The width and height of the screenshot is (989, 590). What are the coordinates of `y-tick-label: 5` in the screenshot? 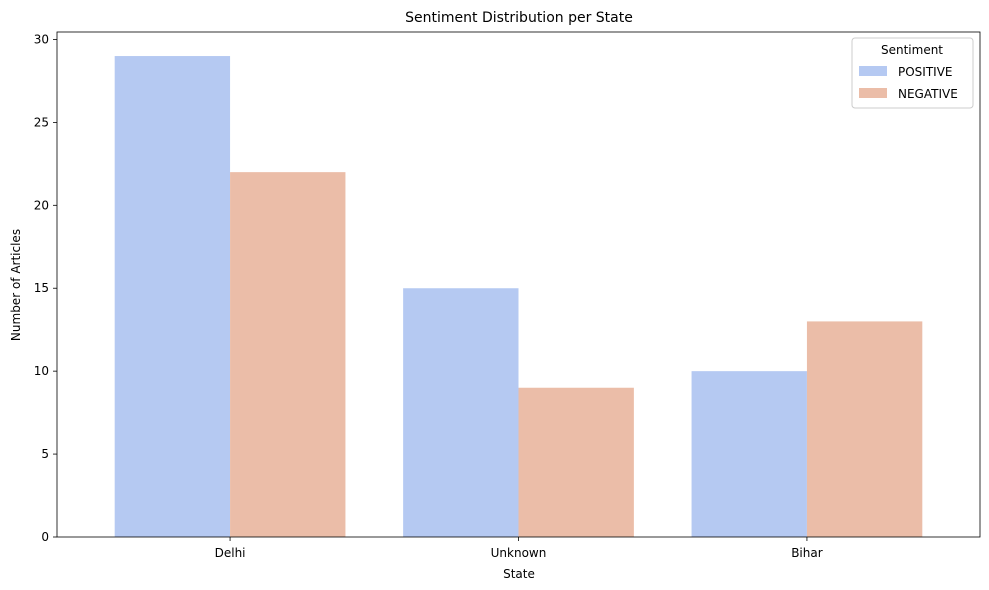 It's located at (45, 454).